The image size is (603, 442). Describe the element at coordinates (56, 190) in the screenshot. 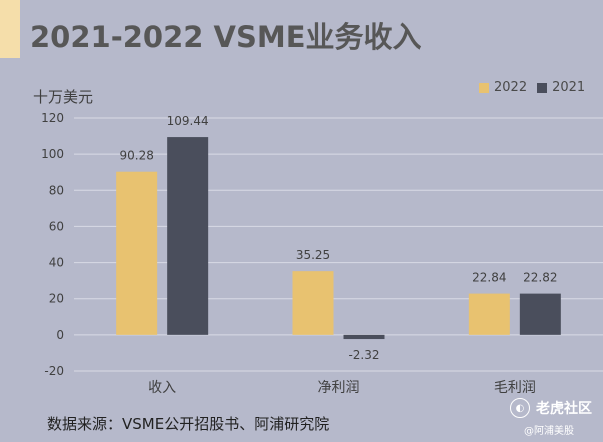

I see `y-tick-label: 80` at that location.